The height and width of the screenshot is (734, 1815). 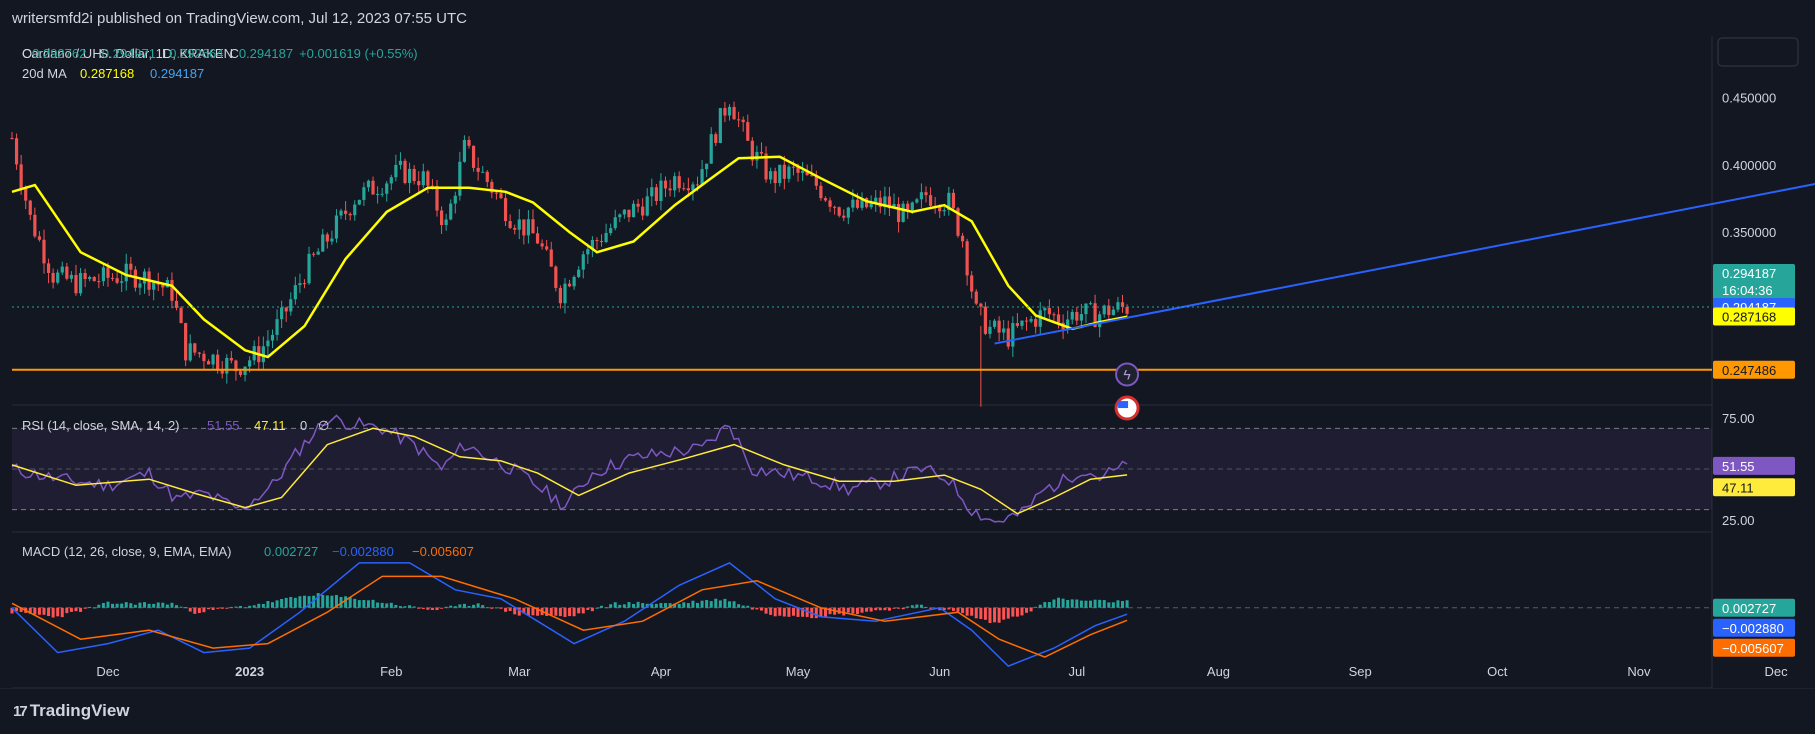 I want to click on footer: 17 TradingView, so click(x=907, y=711).